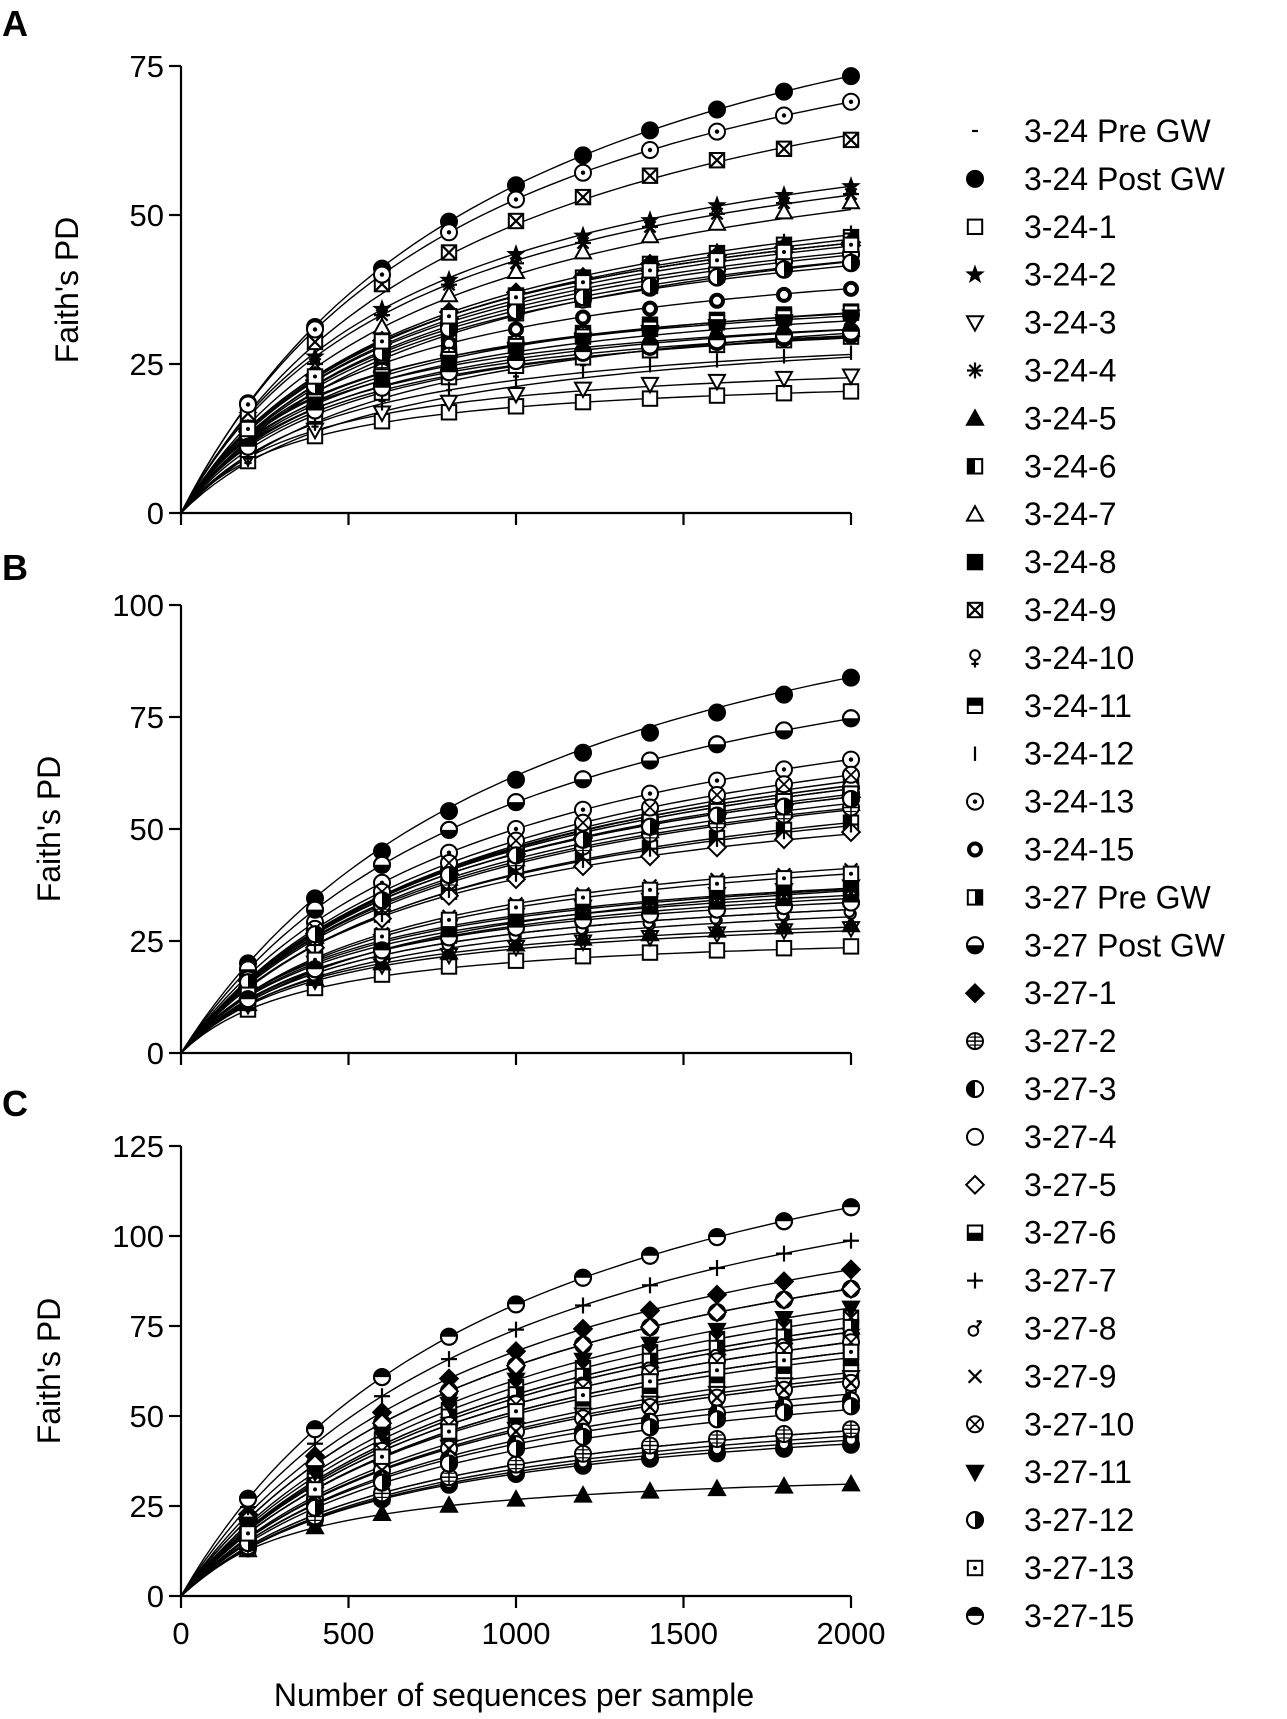  I want to click on legend-label: 3-24 Post GW, so click(1125, 179).